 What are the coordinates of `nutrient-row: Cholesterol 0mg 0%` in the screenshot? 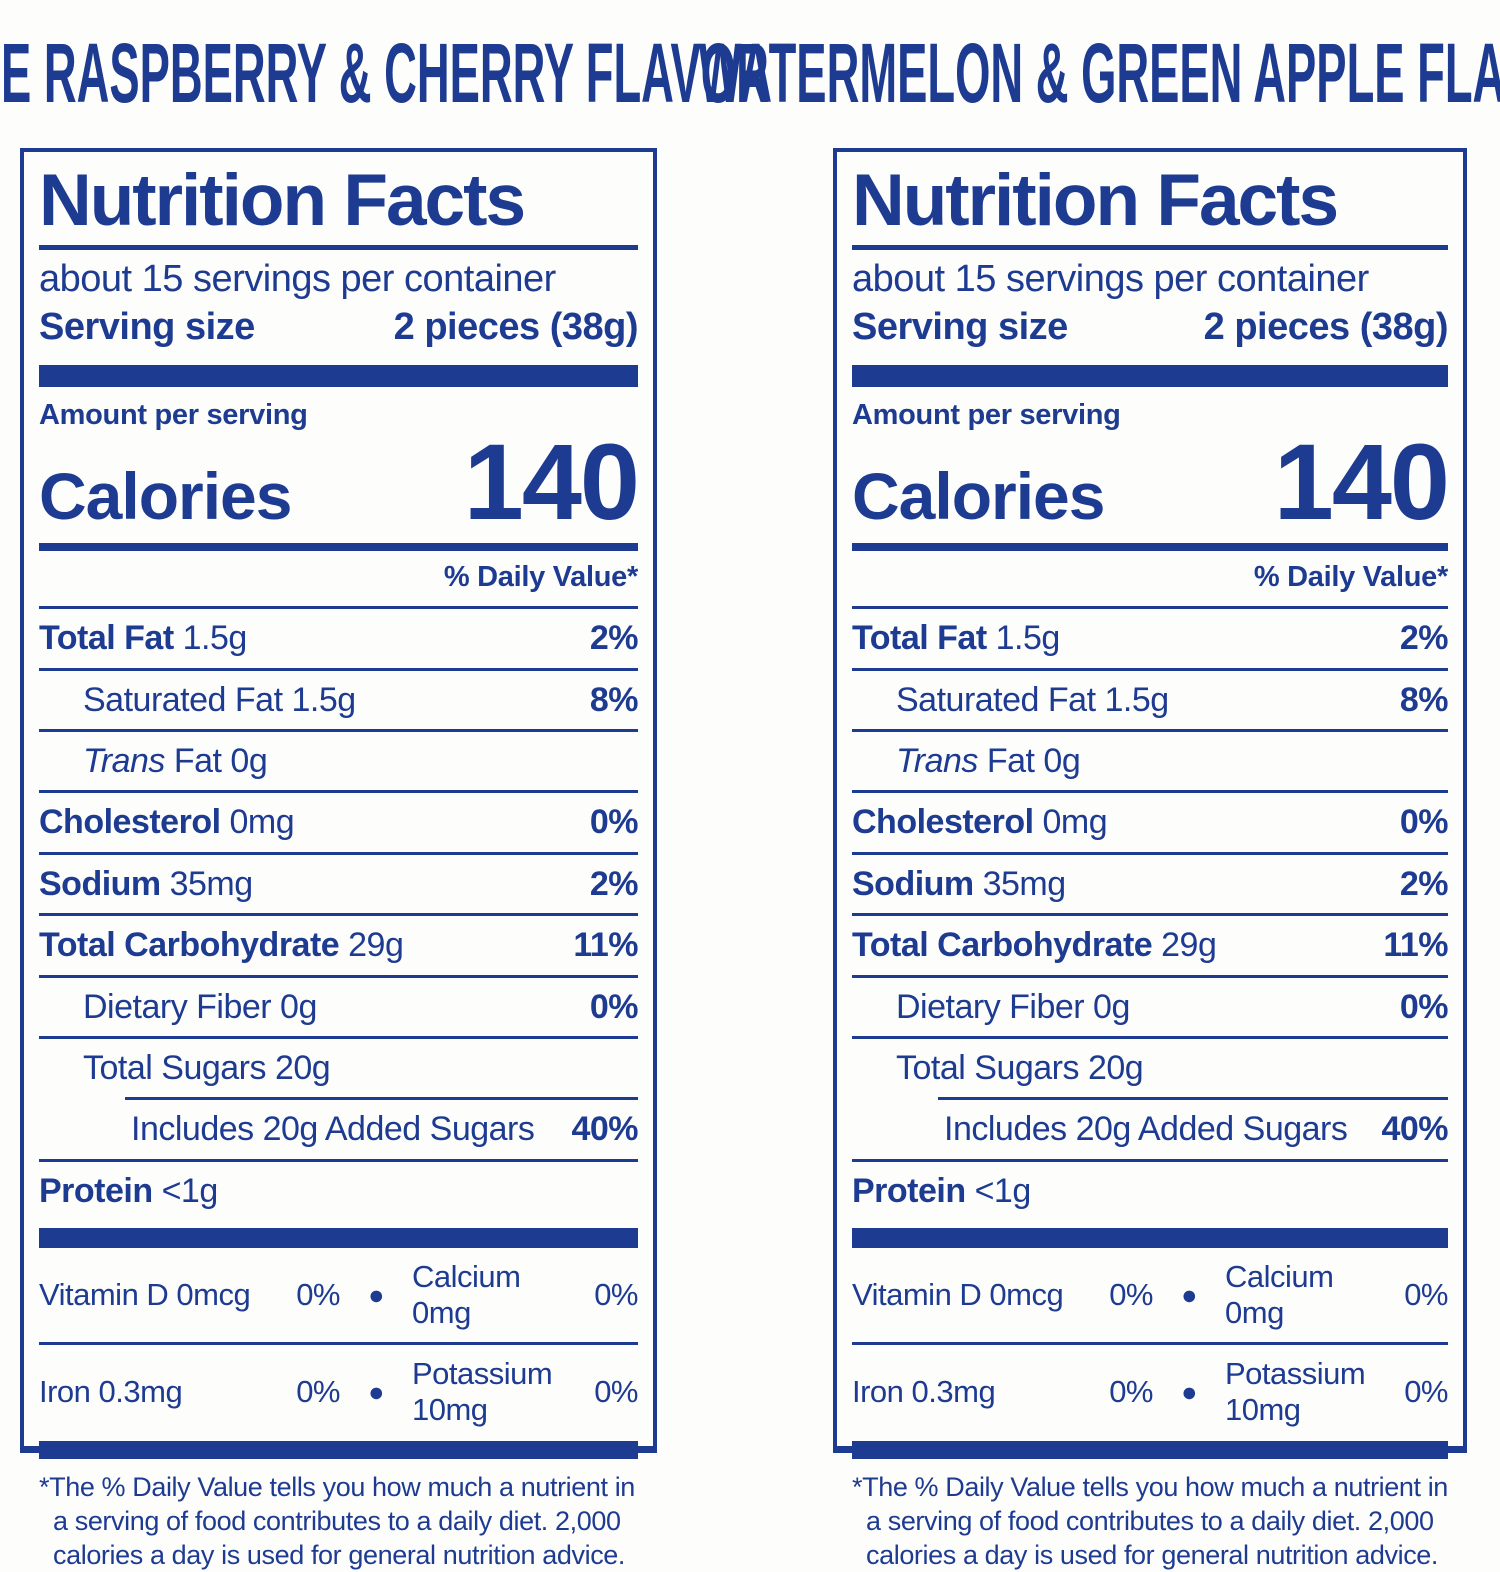 It's located at (339, 820).